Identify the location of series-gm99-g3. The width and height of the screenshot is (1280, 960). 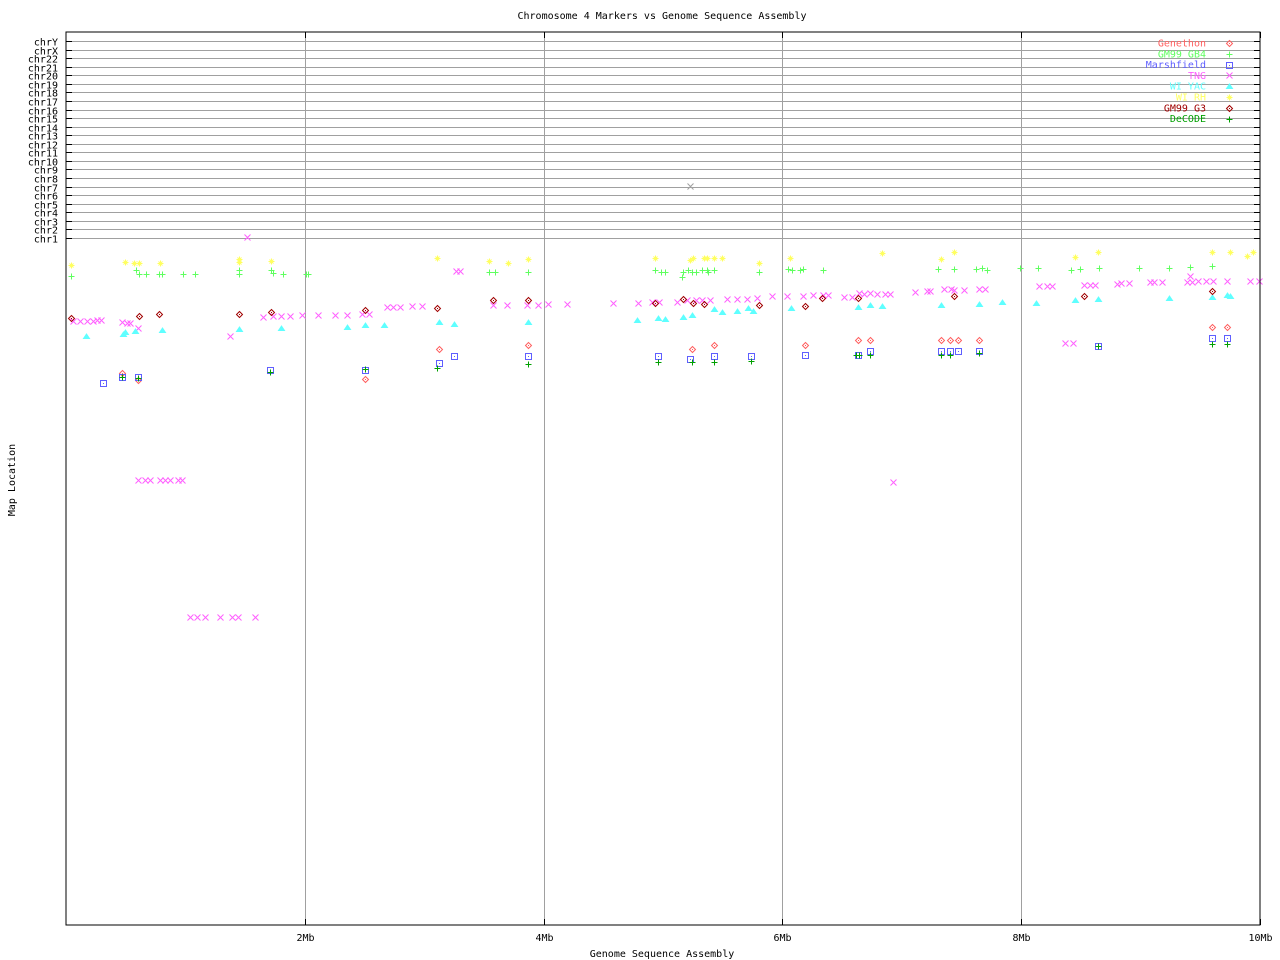
(642, 305).